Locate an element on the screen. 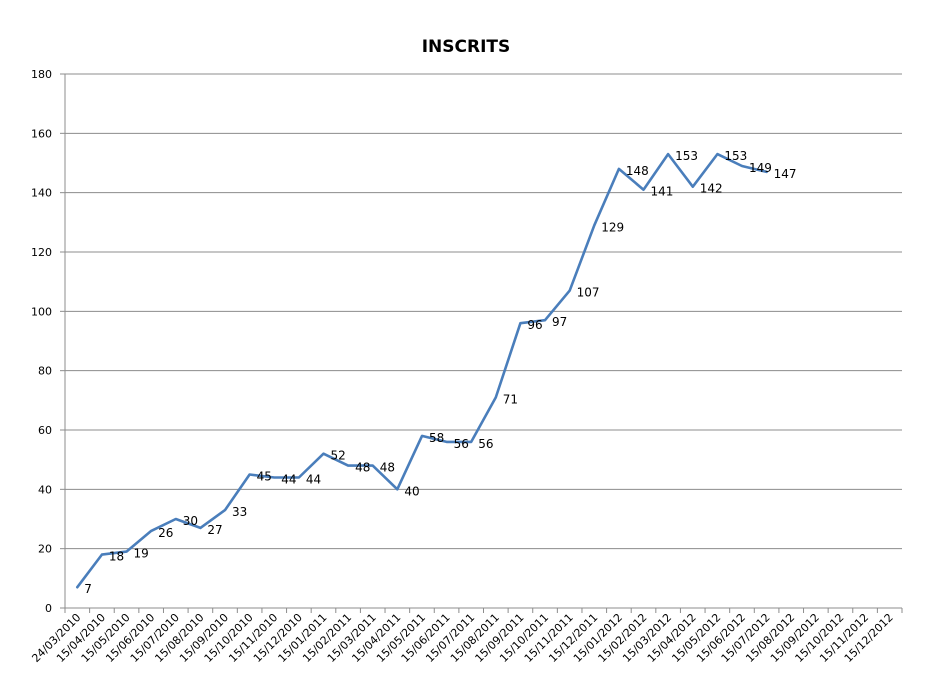 The image size is (933, 700). y-tick-label: 140 is located at coordinates (41, 193).